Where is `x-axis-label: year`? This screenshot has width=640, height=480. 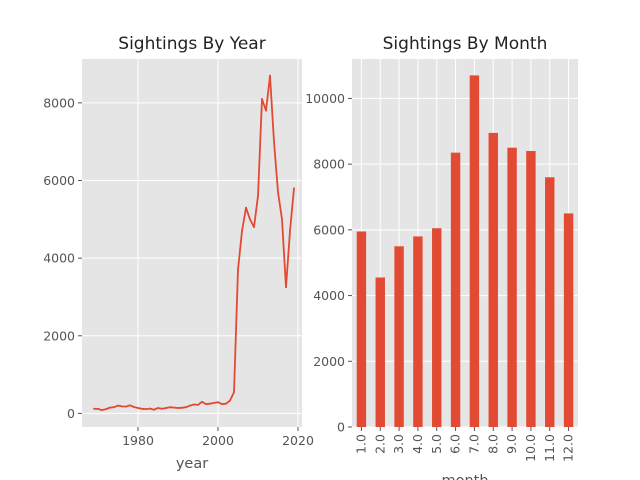
x-axis-label: year is located at coordinates (192, 464).